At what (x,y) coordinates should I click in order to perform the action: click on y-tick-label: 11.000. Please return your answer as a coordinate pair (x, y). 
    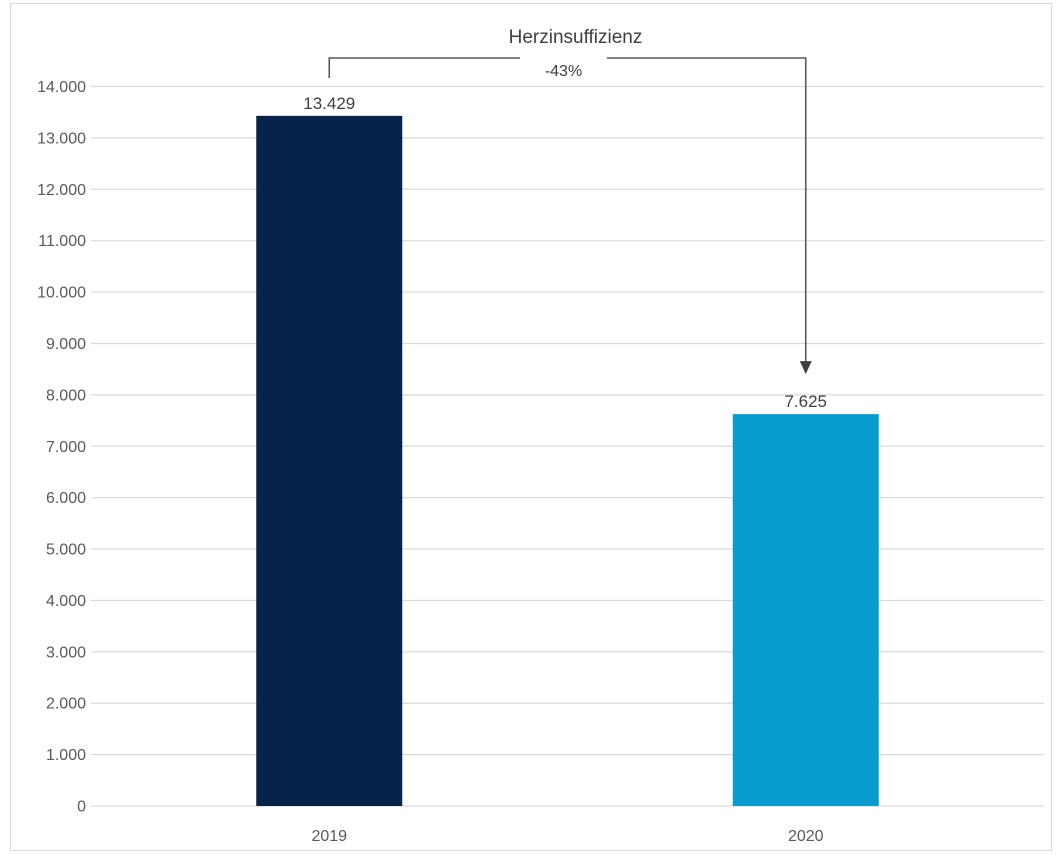
    Looking at the image, I should click on (62, 241).